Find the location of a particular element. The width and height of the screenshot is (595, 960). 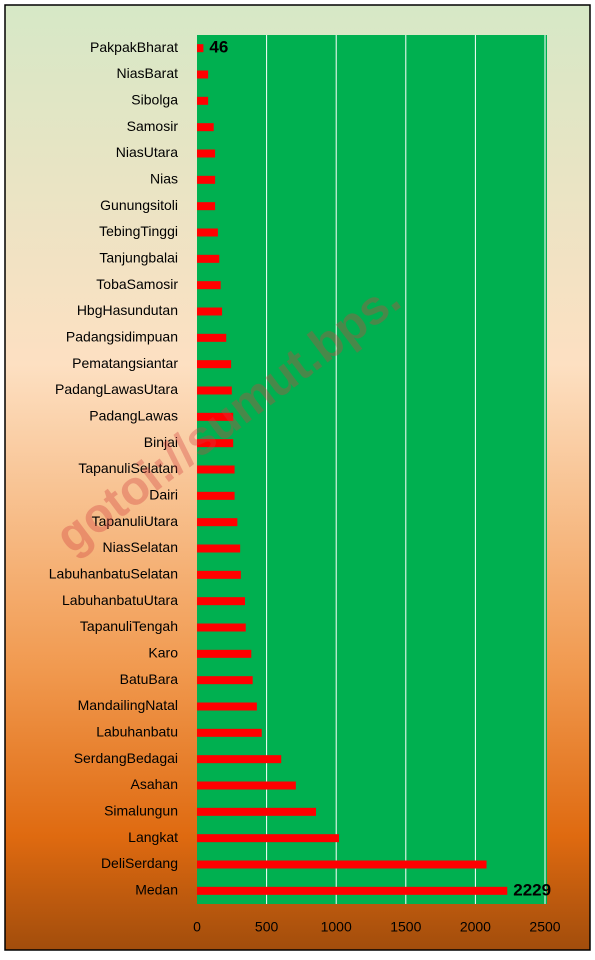

x-tick-label: 500 is located at coordinates (267, 927).